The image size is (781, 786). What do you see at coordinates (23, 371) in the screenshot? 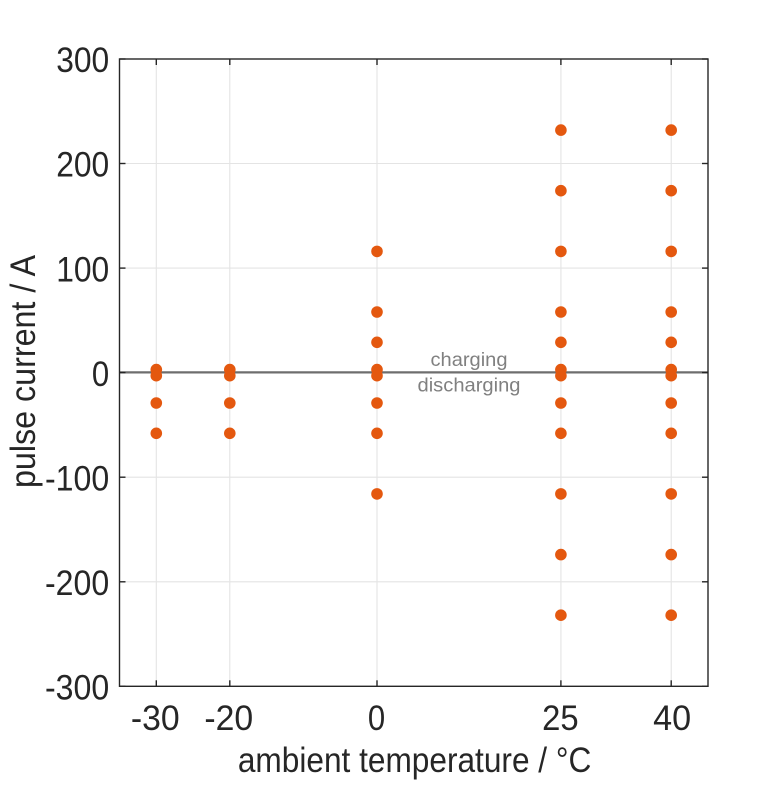
I see `svg-text: pulse current / A` at bounding box center [23, 371].